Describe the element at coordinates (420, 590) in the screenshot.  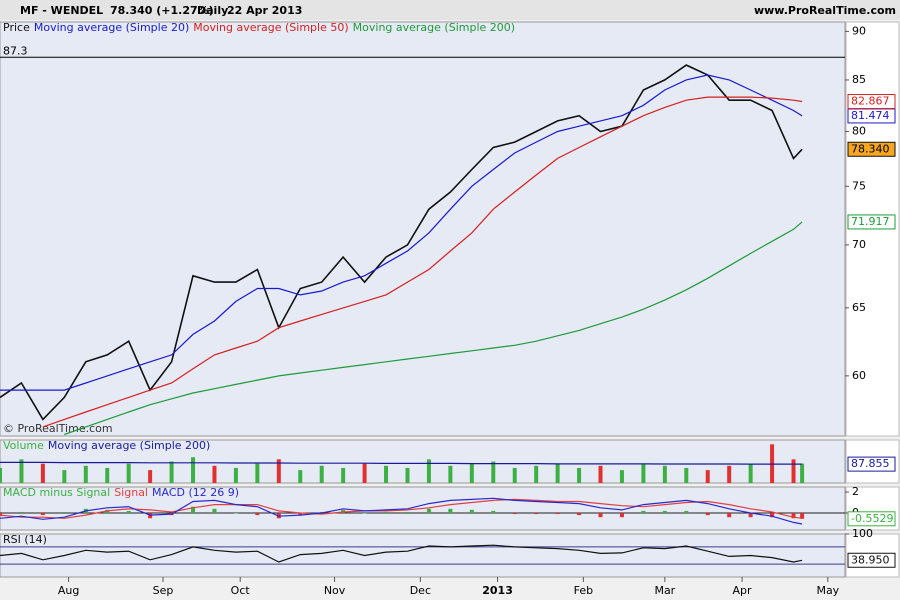
I see `x-tick-label: Dec` at that location.